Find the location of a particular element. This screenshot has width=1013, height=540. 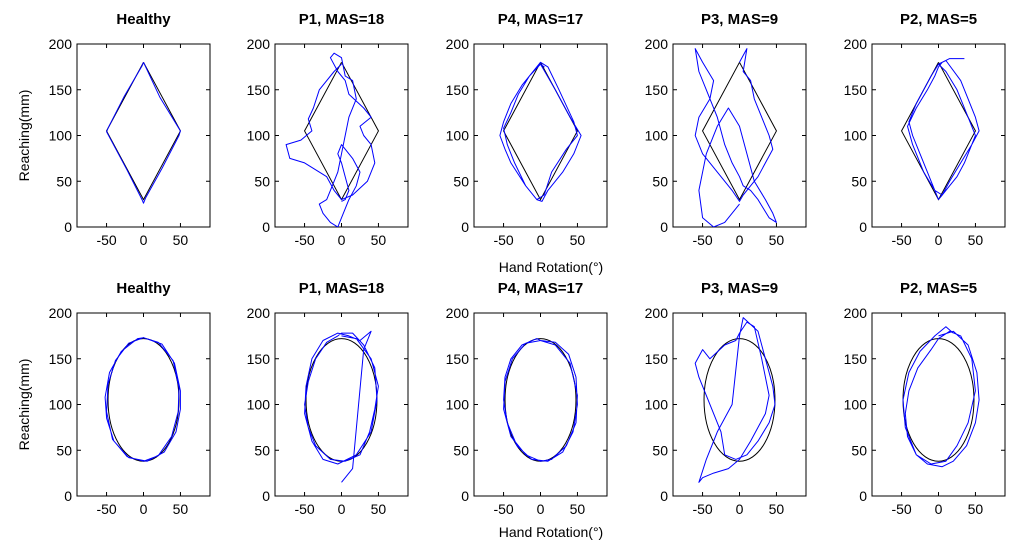

panel-title-r1c4: P3, MAS=9 is located at coordinates (739, 19).